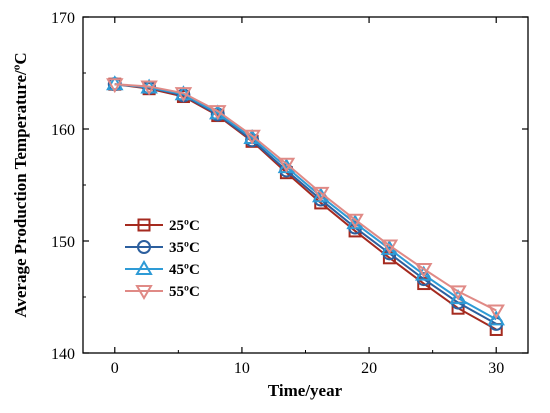 The image size is (550, 413). I want to click on legend-label: 45ºC, so click(184, 270).